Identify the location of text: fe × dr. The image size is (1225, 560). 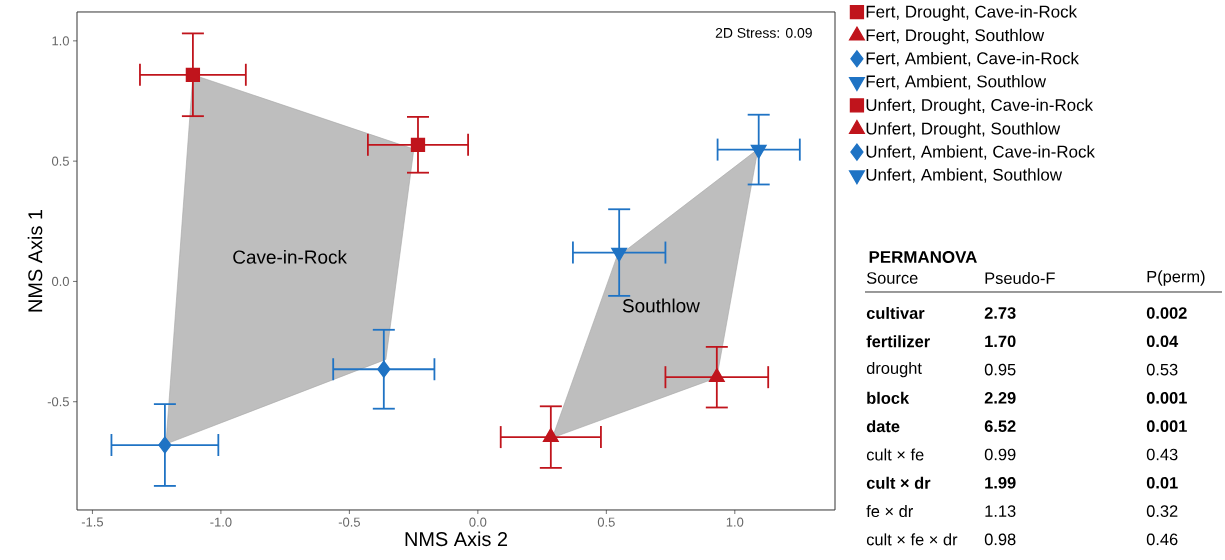
(889, 511).